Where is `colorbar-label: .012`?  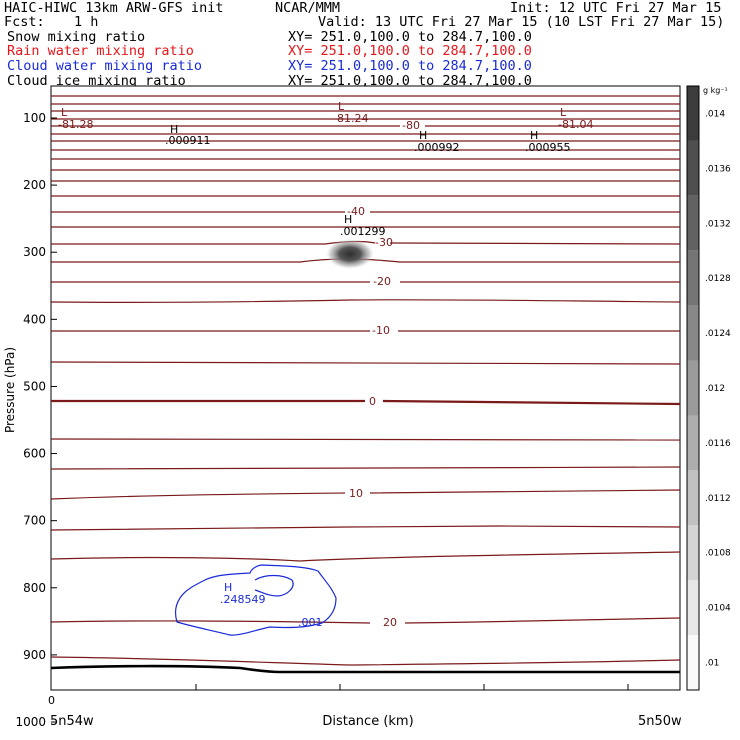
colorbar-label: .012 is located at coordinates (715, 389).